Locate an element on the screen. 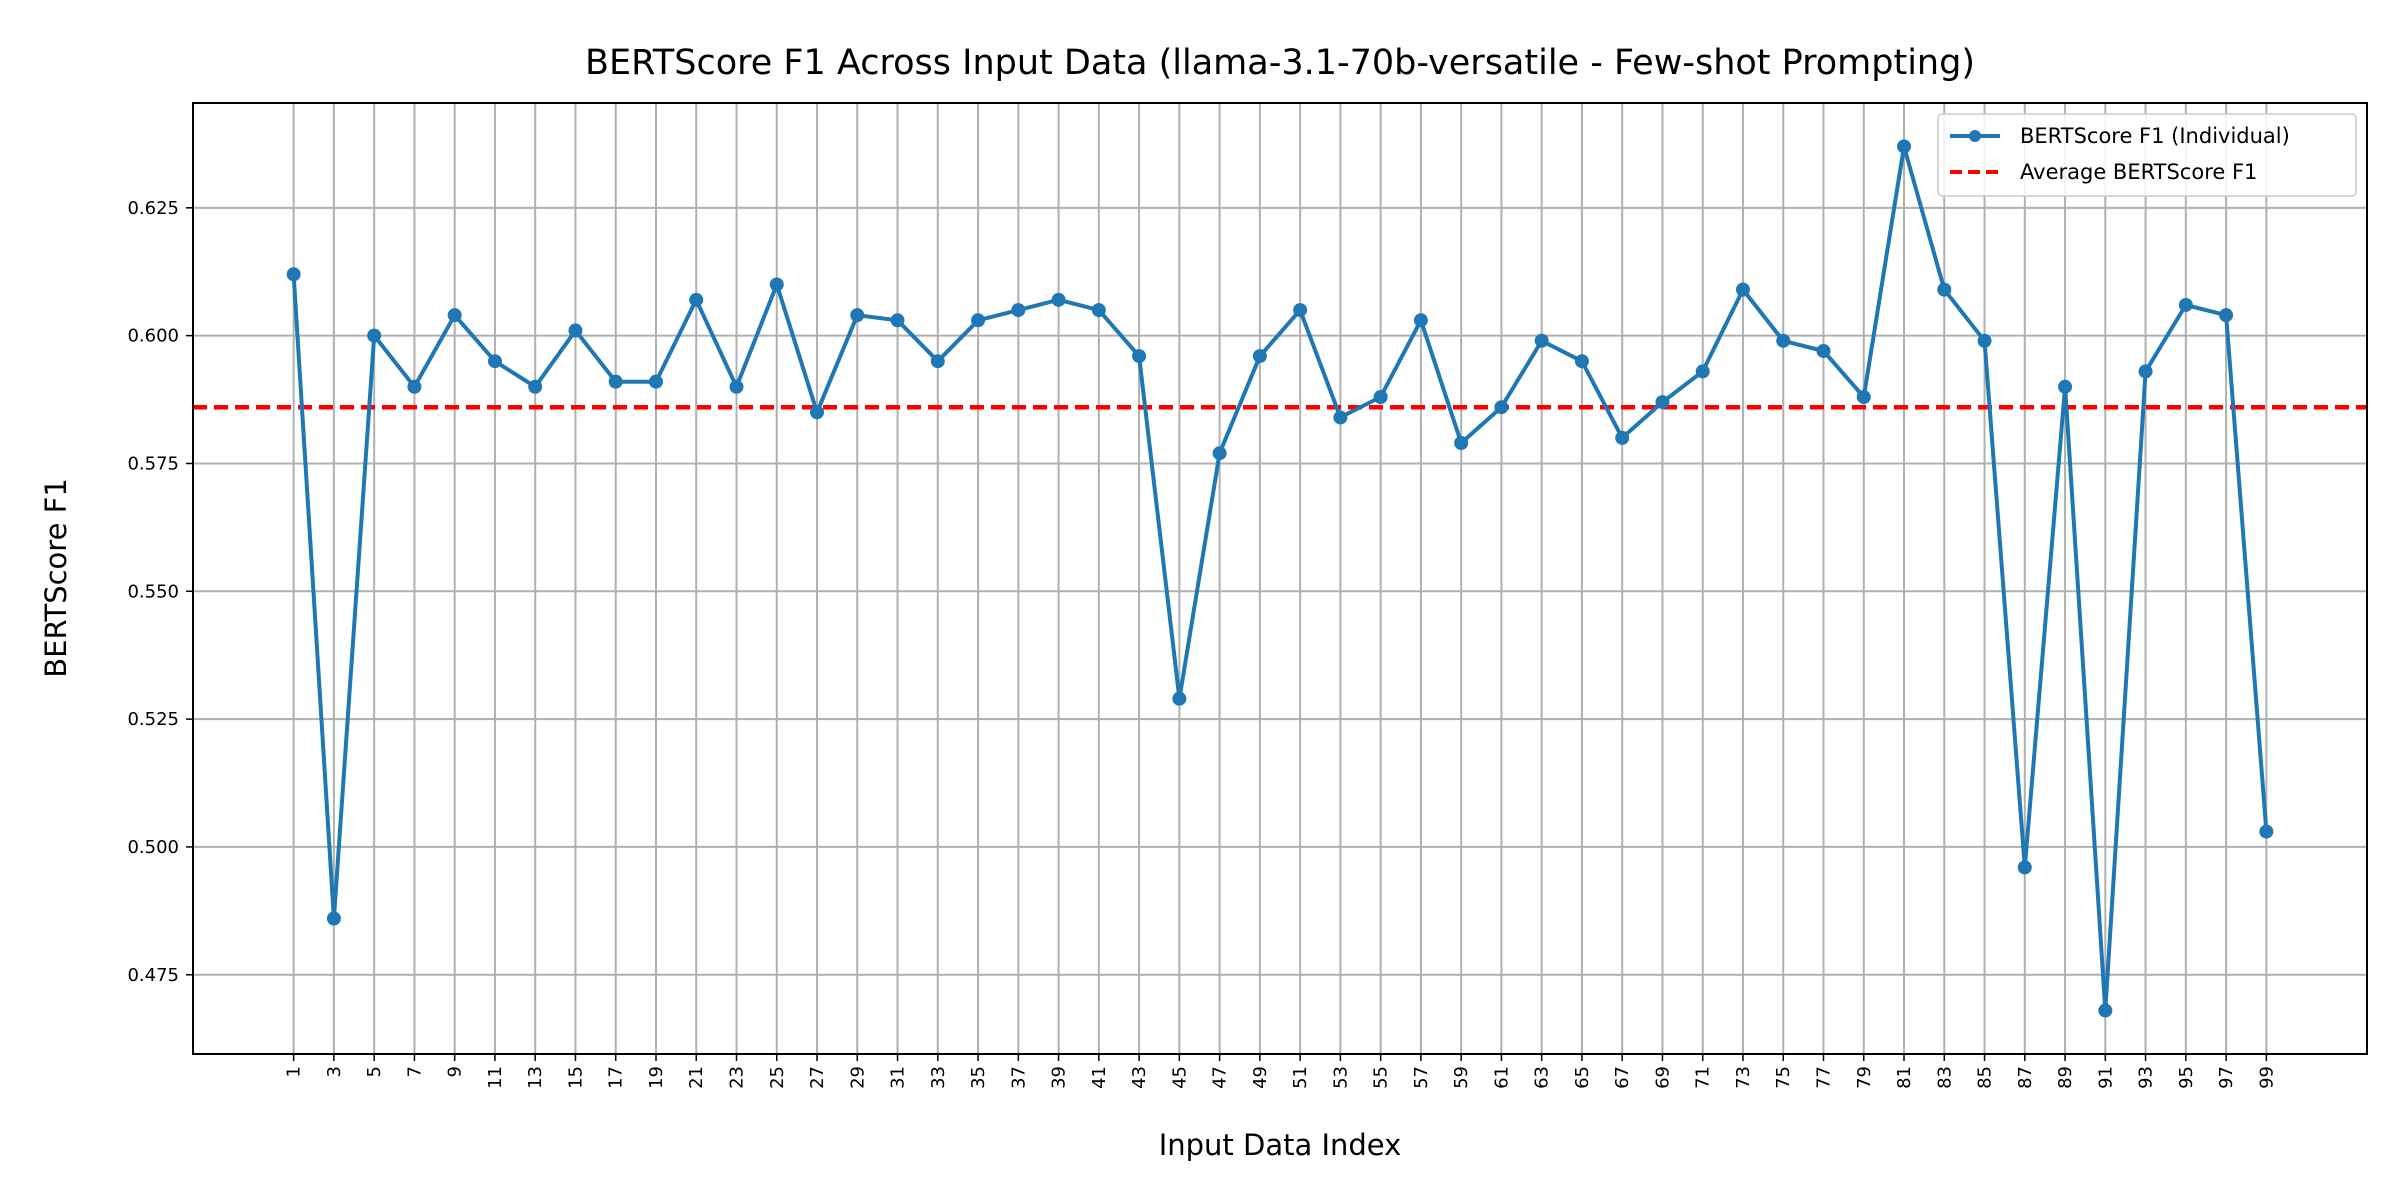 This screenshot has height=1200, width=2400. y-axis-title: BERTScore F1 is located at coordinates (56, 578).